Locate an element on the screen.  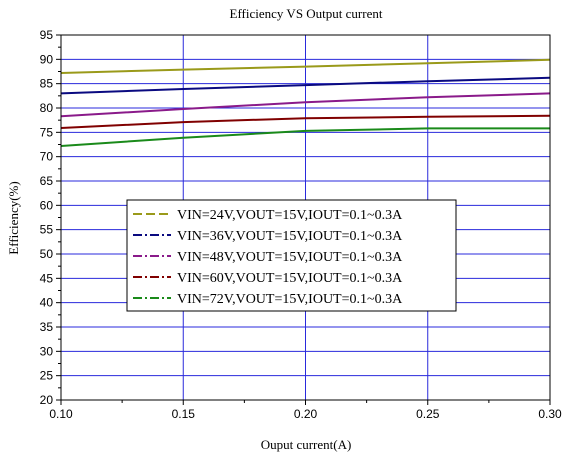
legend-label-5: VIN=72V,VOUT=15V,IOUT=0.1~0.3A is located at coordinates (290, 299).